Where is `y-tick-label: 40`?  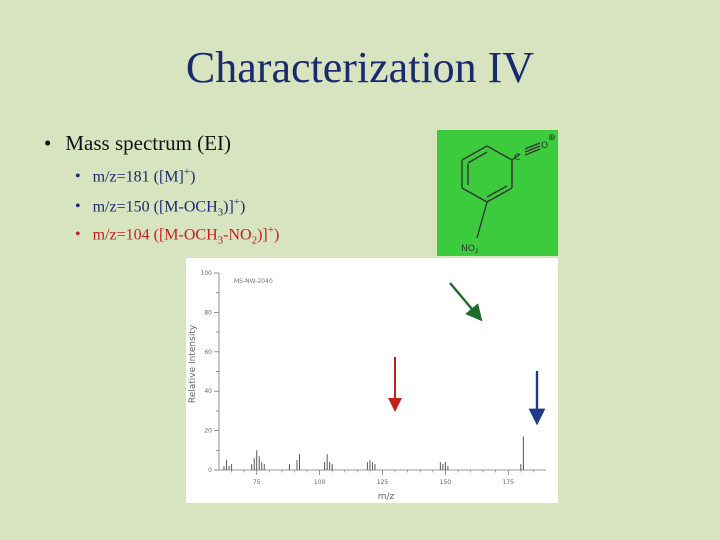 y-tick-label: 40 is located at coordinates (208, 391).